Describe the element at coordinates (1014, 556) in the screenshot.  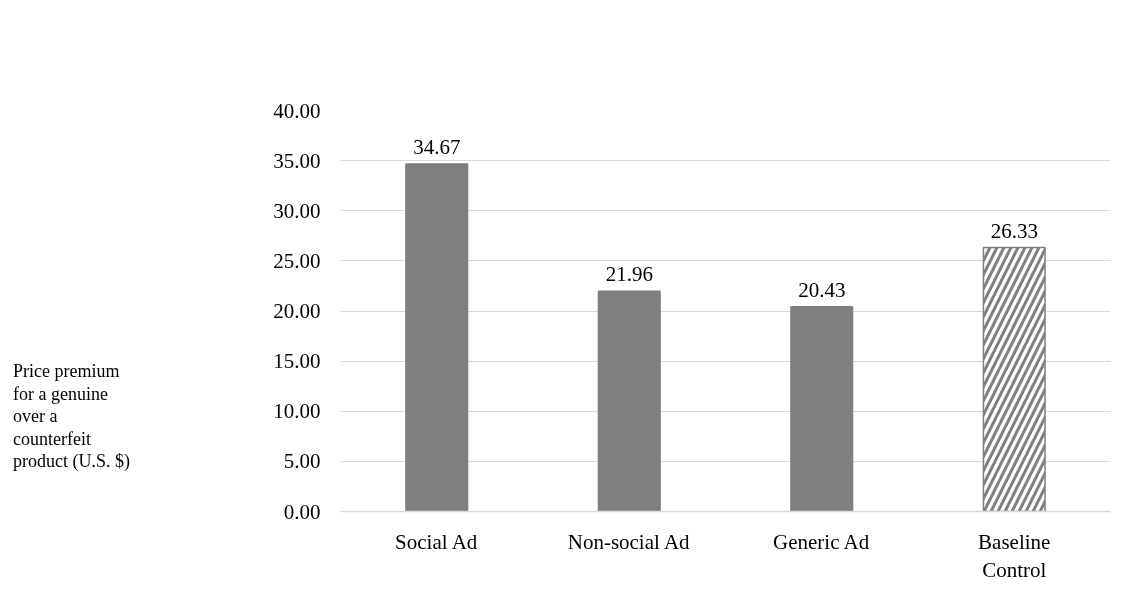
I see `x-tick-label: Baseline Control` at that location.